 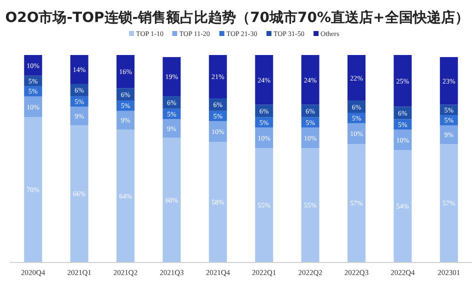 What do you see at coordinates (237, 17) in the screenshot?
I see `chart-title: O2O市场-TOP连锁-销售额占比趋势（70城市70%直送店+全国快递店）` at bounding box center [237, 17].